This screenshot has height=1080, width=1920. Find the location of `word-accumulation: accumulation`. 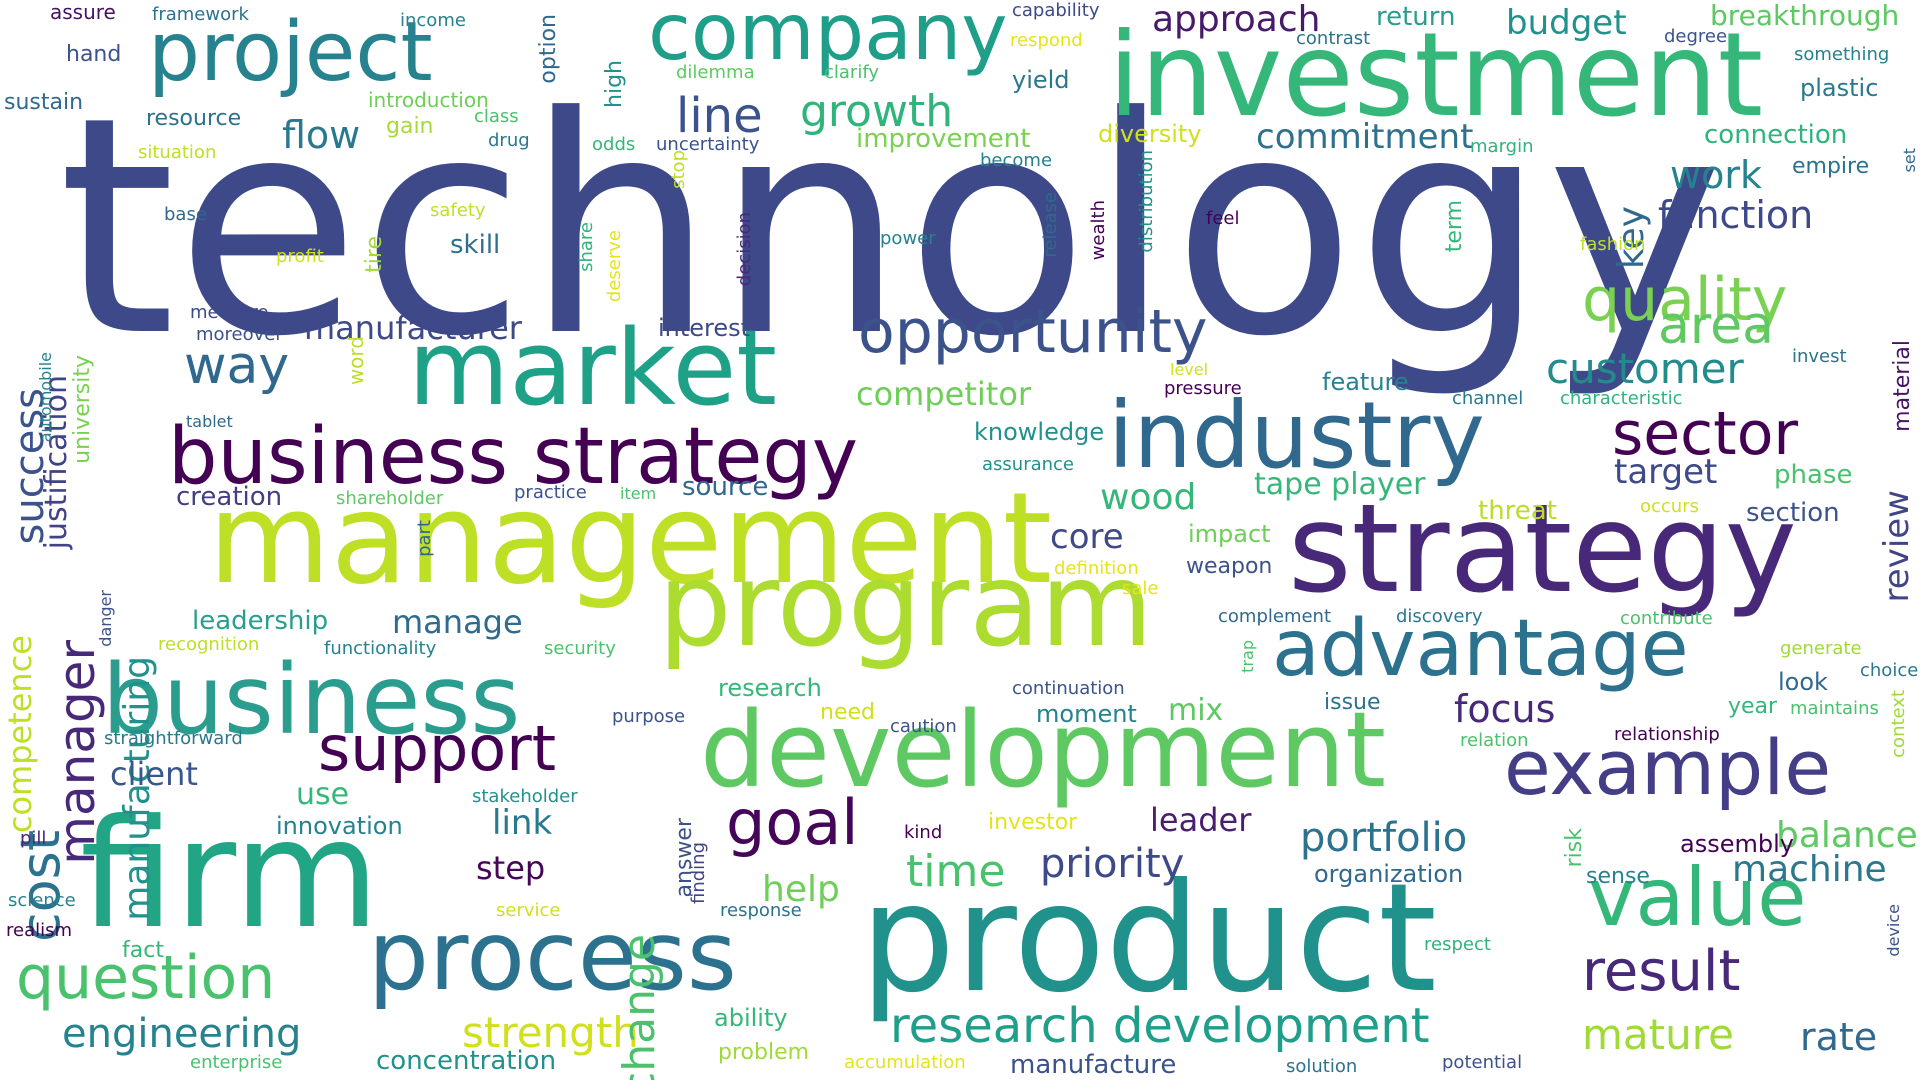

word-accumulation: accumulation is located at coordinates (905, 1062).